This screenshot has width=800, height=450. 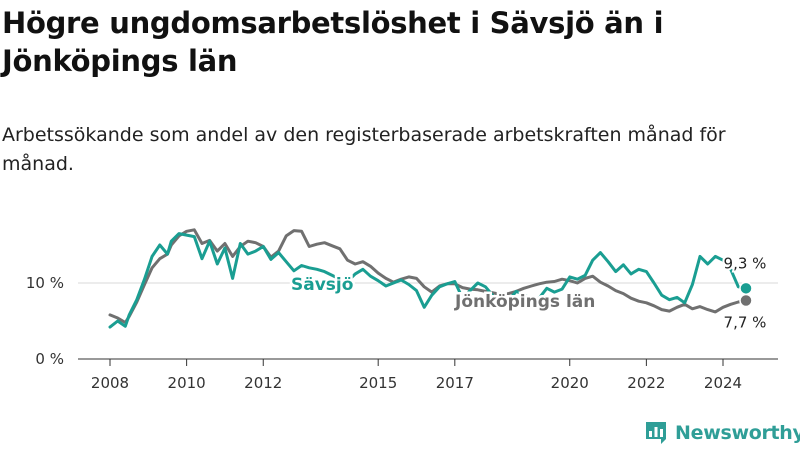 What do you see at coordinates (263, 383) in the screenshot?
I see `x-tick-label: 2012` at bounding box center [263, 383].